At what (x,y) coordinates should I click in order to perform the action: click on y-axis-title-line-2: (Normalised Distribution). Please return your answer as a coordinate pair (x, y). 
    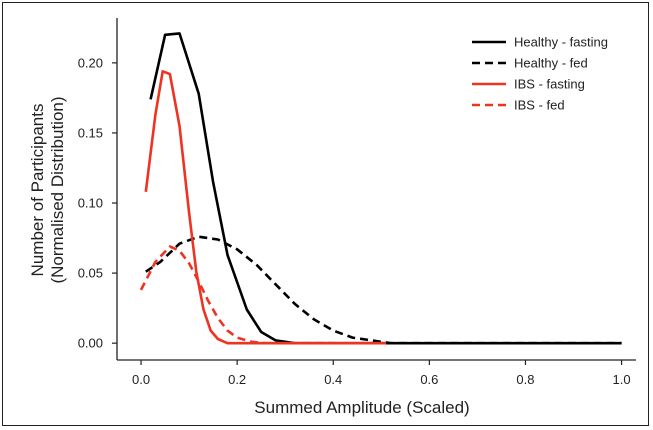
    Looking at the image, I should click on (57, 189).